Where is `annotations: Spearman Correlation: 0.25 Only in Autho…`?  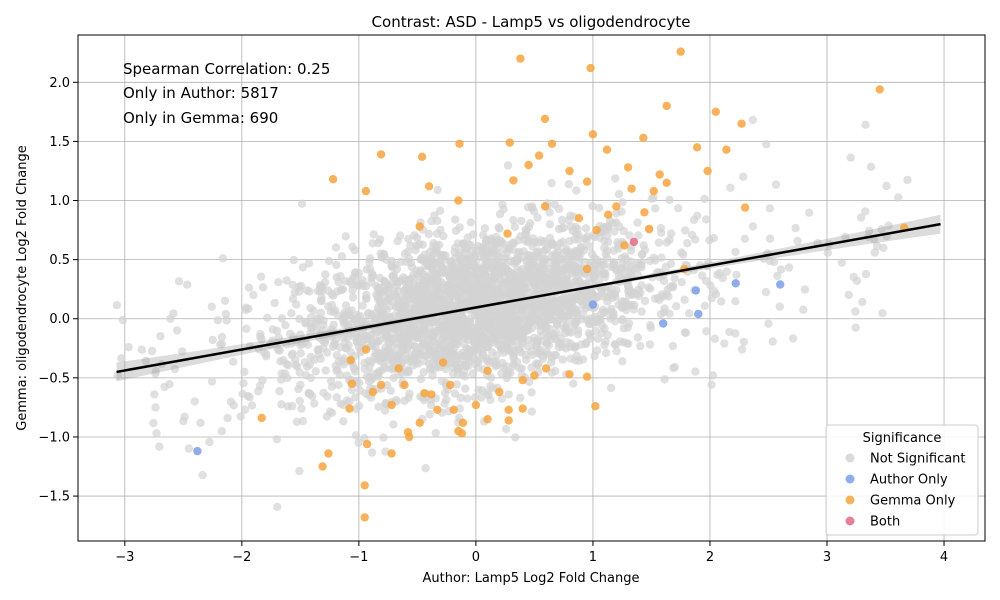 annotations: Spearman Correlation: 0.25 Only in Autho… is located at coordinates (226, 93).